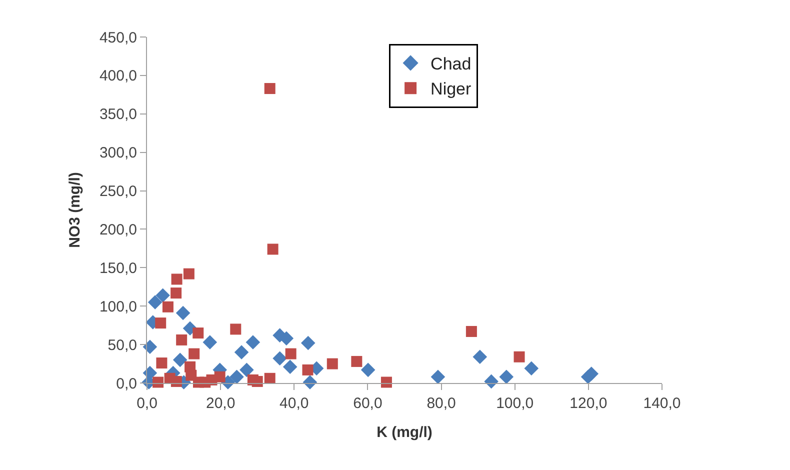  Describe the element at coordinates (367, 403) in the screenshot. I see `x-tick-label: 60,0` at that location.